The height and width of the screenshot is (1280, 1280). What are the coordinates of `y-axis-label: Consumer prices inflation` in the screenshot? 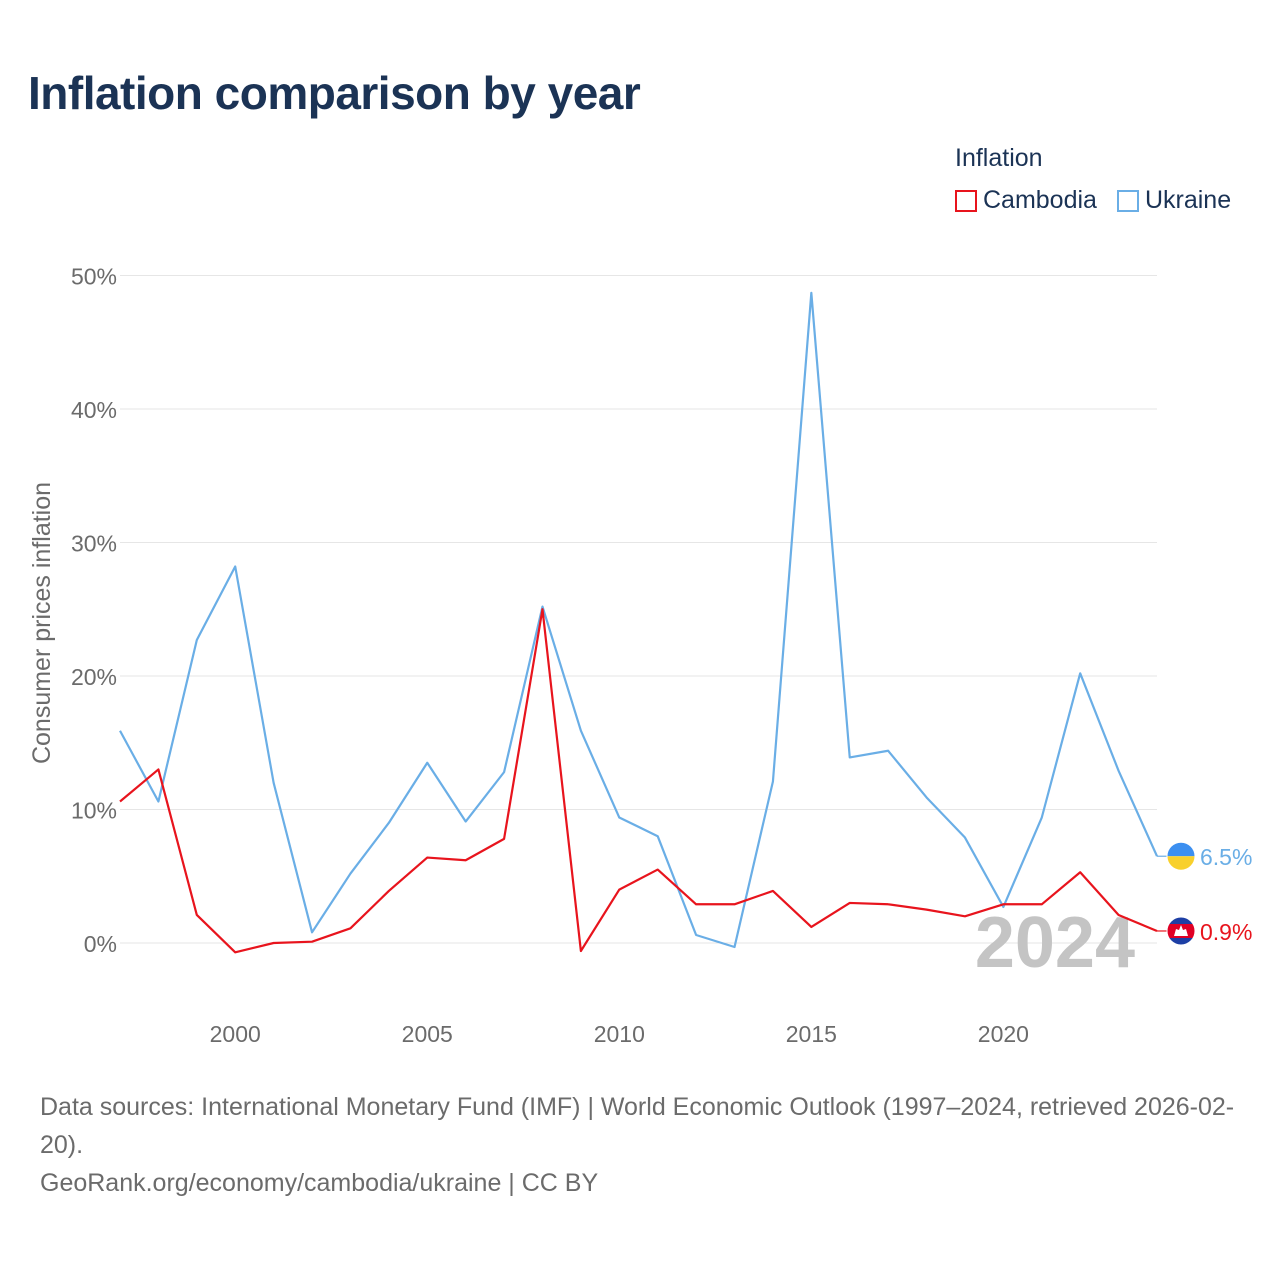 It's located at (42, 623).